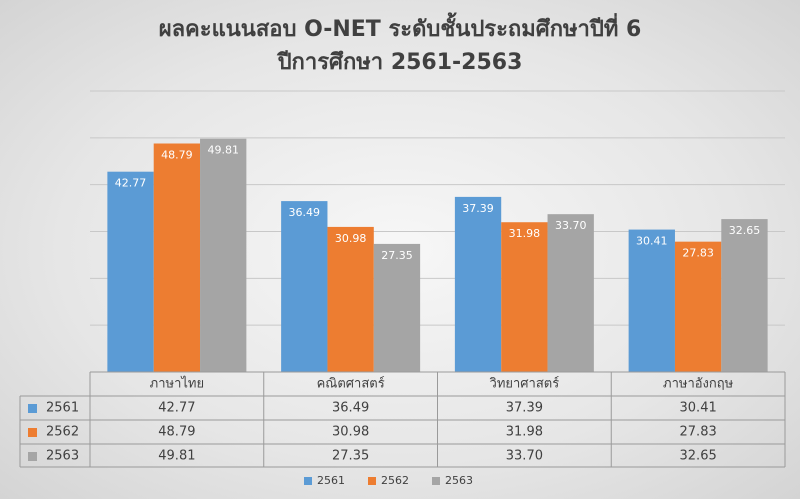 This screenshot has width=800, height=499. I want to click on series-name: 2563, so click(62, 456).